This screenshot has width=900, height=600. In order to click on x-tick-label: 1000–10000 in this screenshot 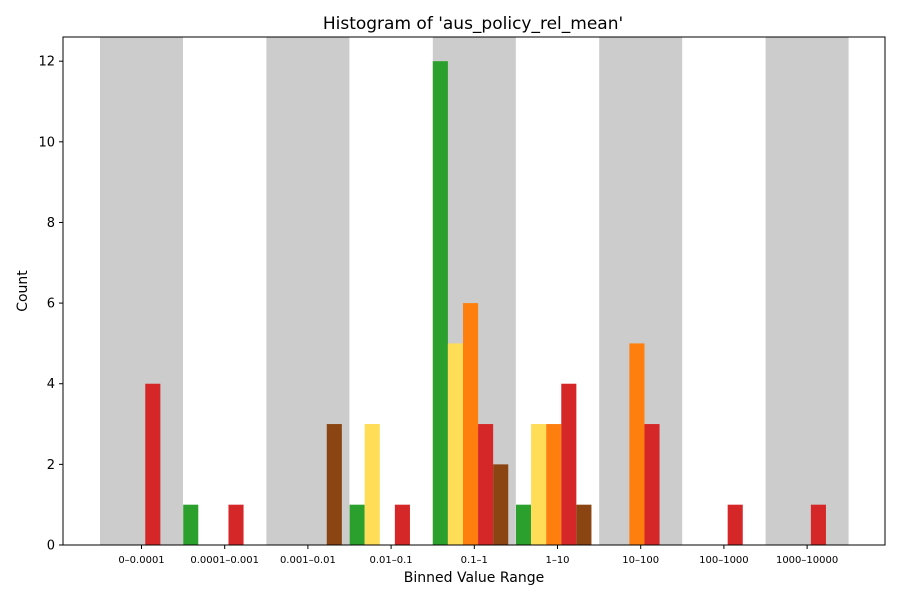, I will do `click(807, 560)`.